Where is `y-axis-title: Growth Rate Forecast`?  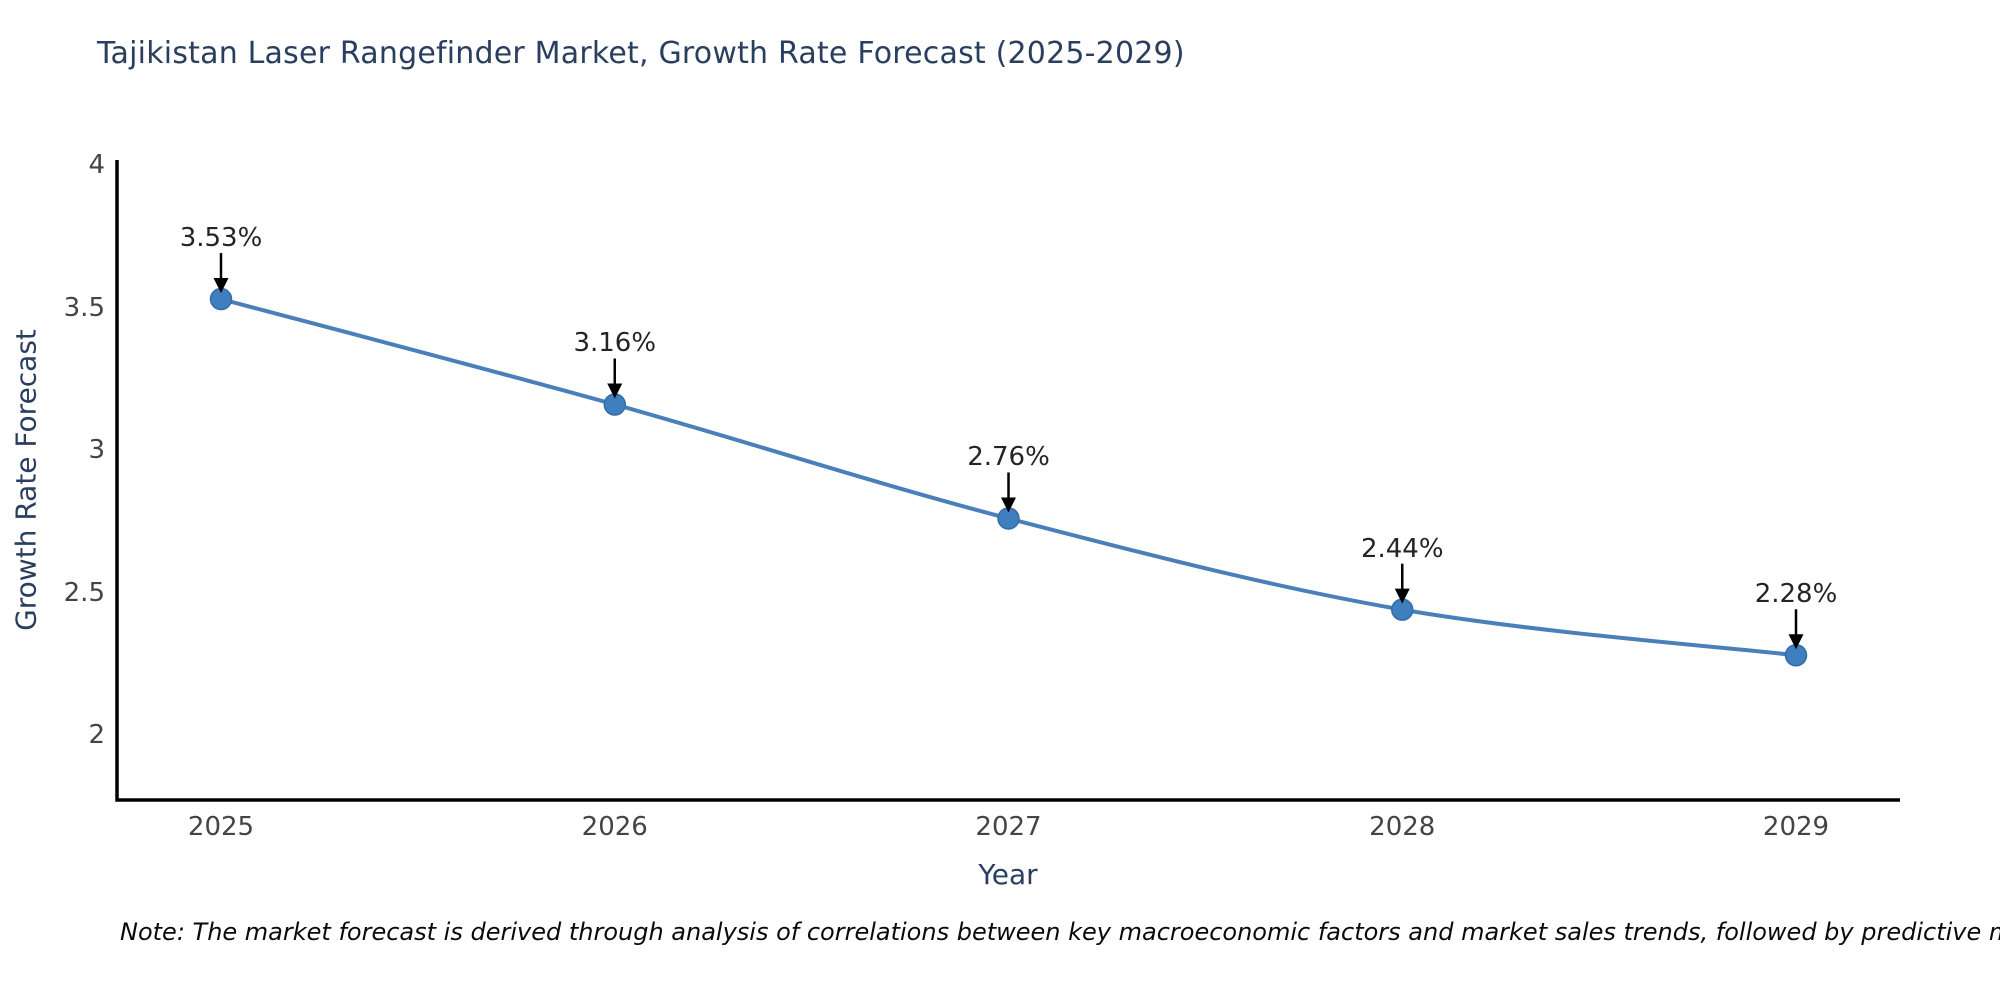
y-axis-title: Growth Rate Forecast is located at coordinates (26, 480).